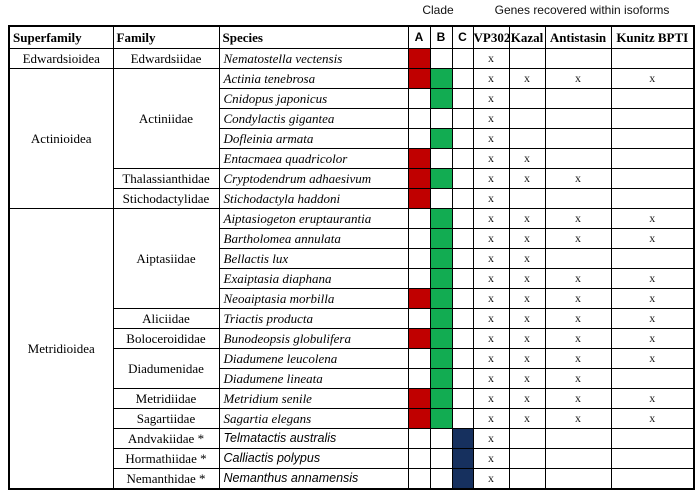 The image size is (700, 490). Describe the element at coordinates (166, 479) in the screenshot. I see `family-cell: Nemanthidae *` at that location.